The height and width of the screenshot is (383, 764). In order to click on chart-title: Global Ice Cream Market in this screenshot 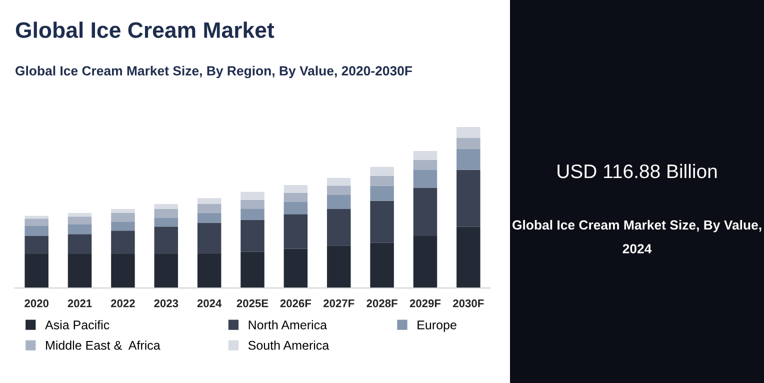, I will do `click(145, 30)`.